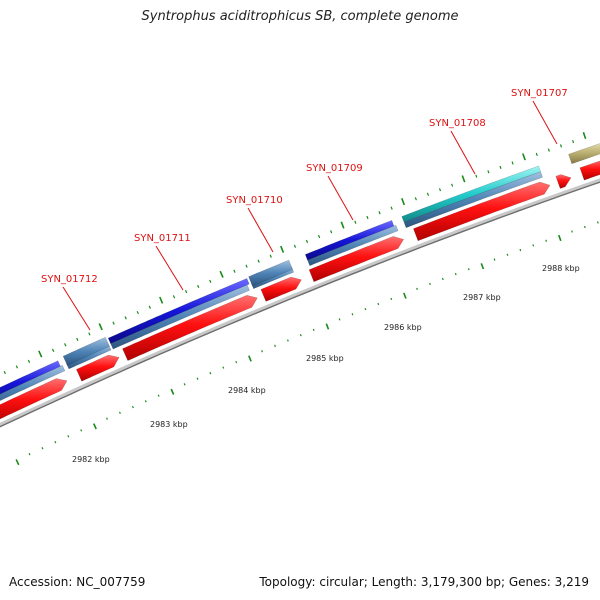 This screenshot has width=600, height=600. Describe the element at coordinates (91, 459) in the screenshot. I see `scale-label: 2982 kbp` at that location.